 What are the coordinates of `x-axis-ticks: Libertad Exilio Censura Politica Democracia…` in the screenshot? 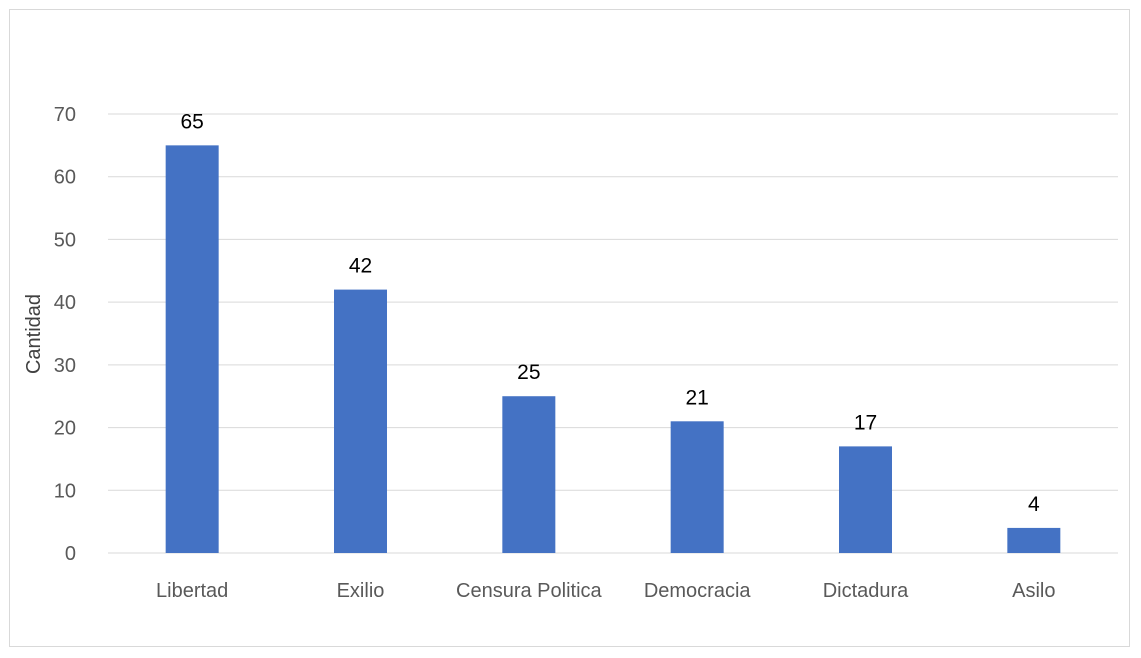 It's located at (605, 591).